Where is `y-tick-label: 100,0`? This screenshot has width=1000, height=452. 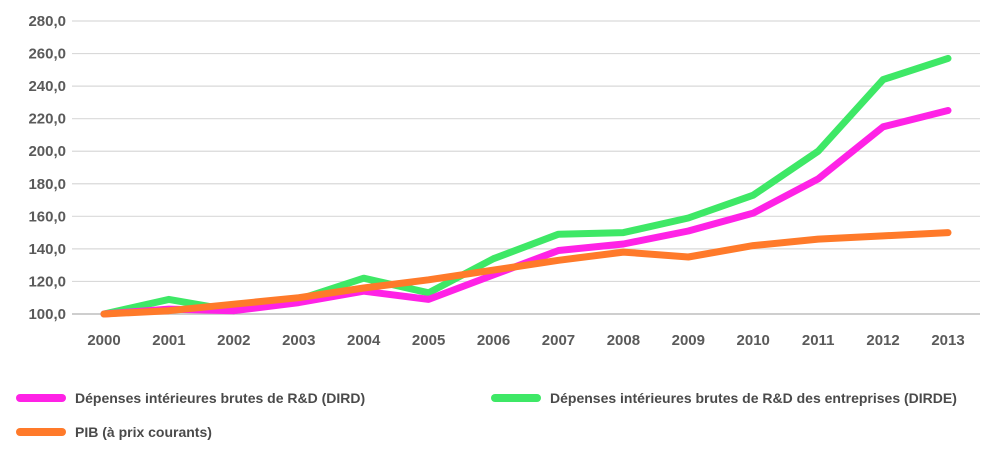
y-tick-label: 100,0 is located at coordinates (47, 314).